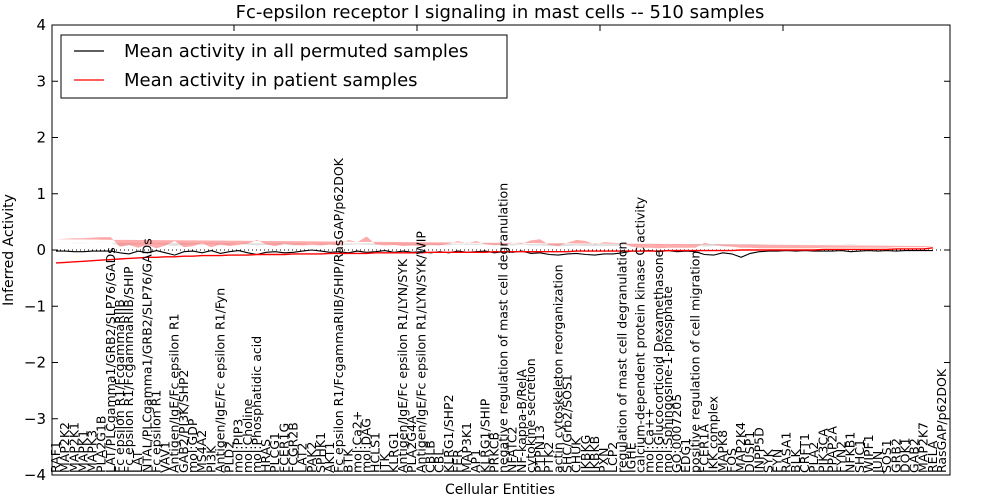 The height and width of the screenshot is (500, 1000). I want to click on y-tick-label: −2, so click(35, 363).